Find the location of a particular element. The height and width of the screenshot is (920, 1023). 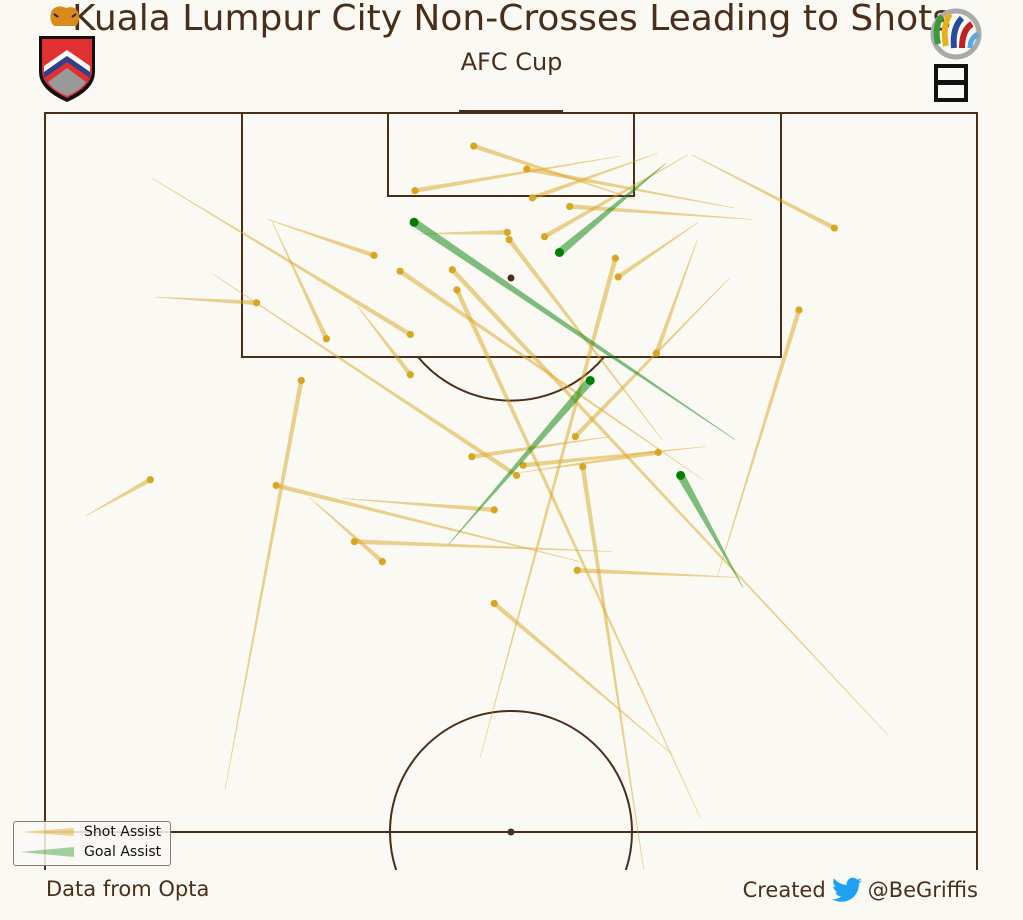

legend-item-goal-assist: Goal Assist is located at coordinates (89, 852).